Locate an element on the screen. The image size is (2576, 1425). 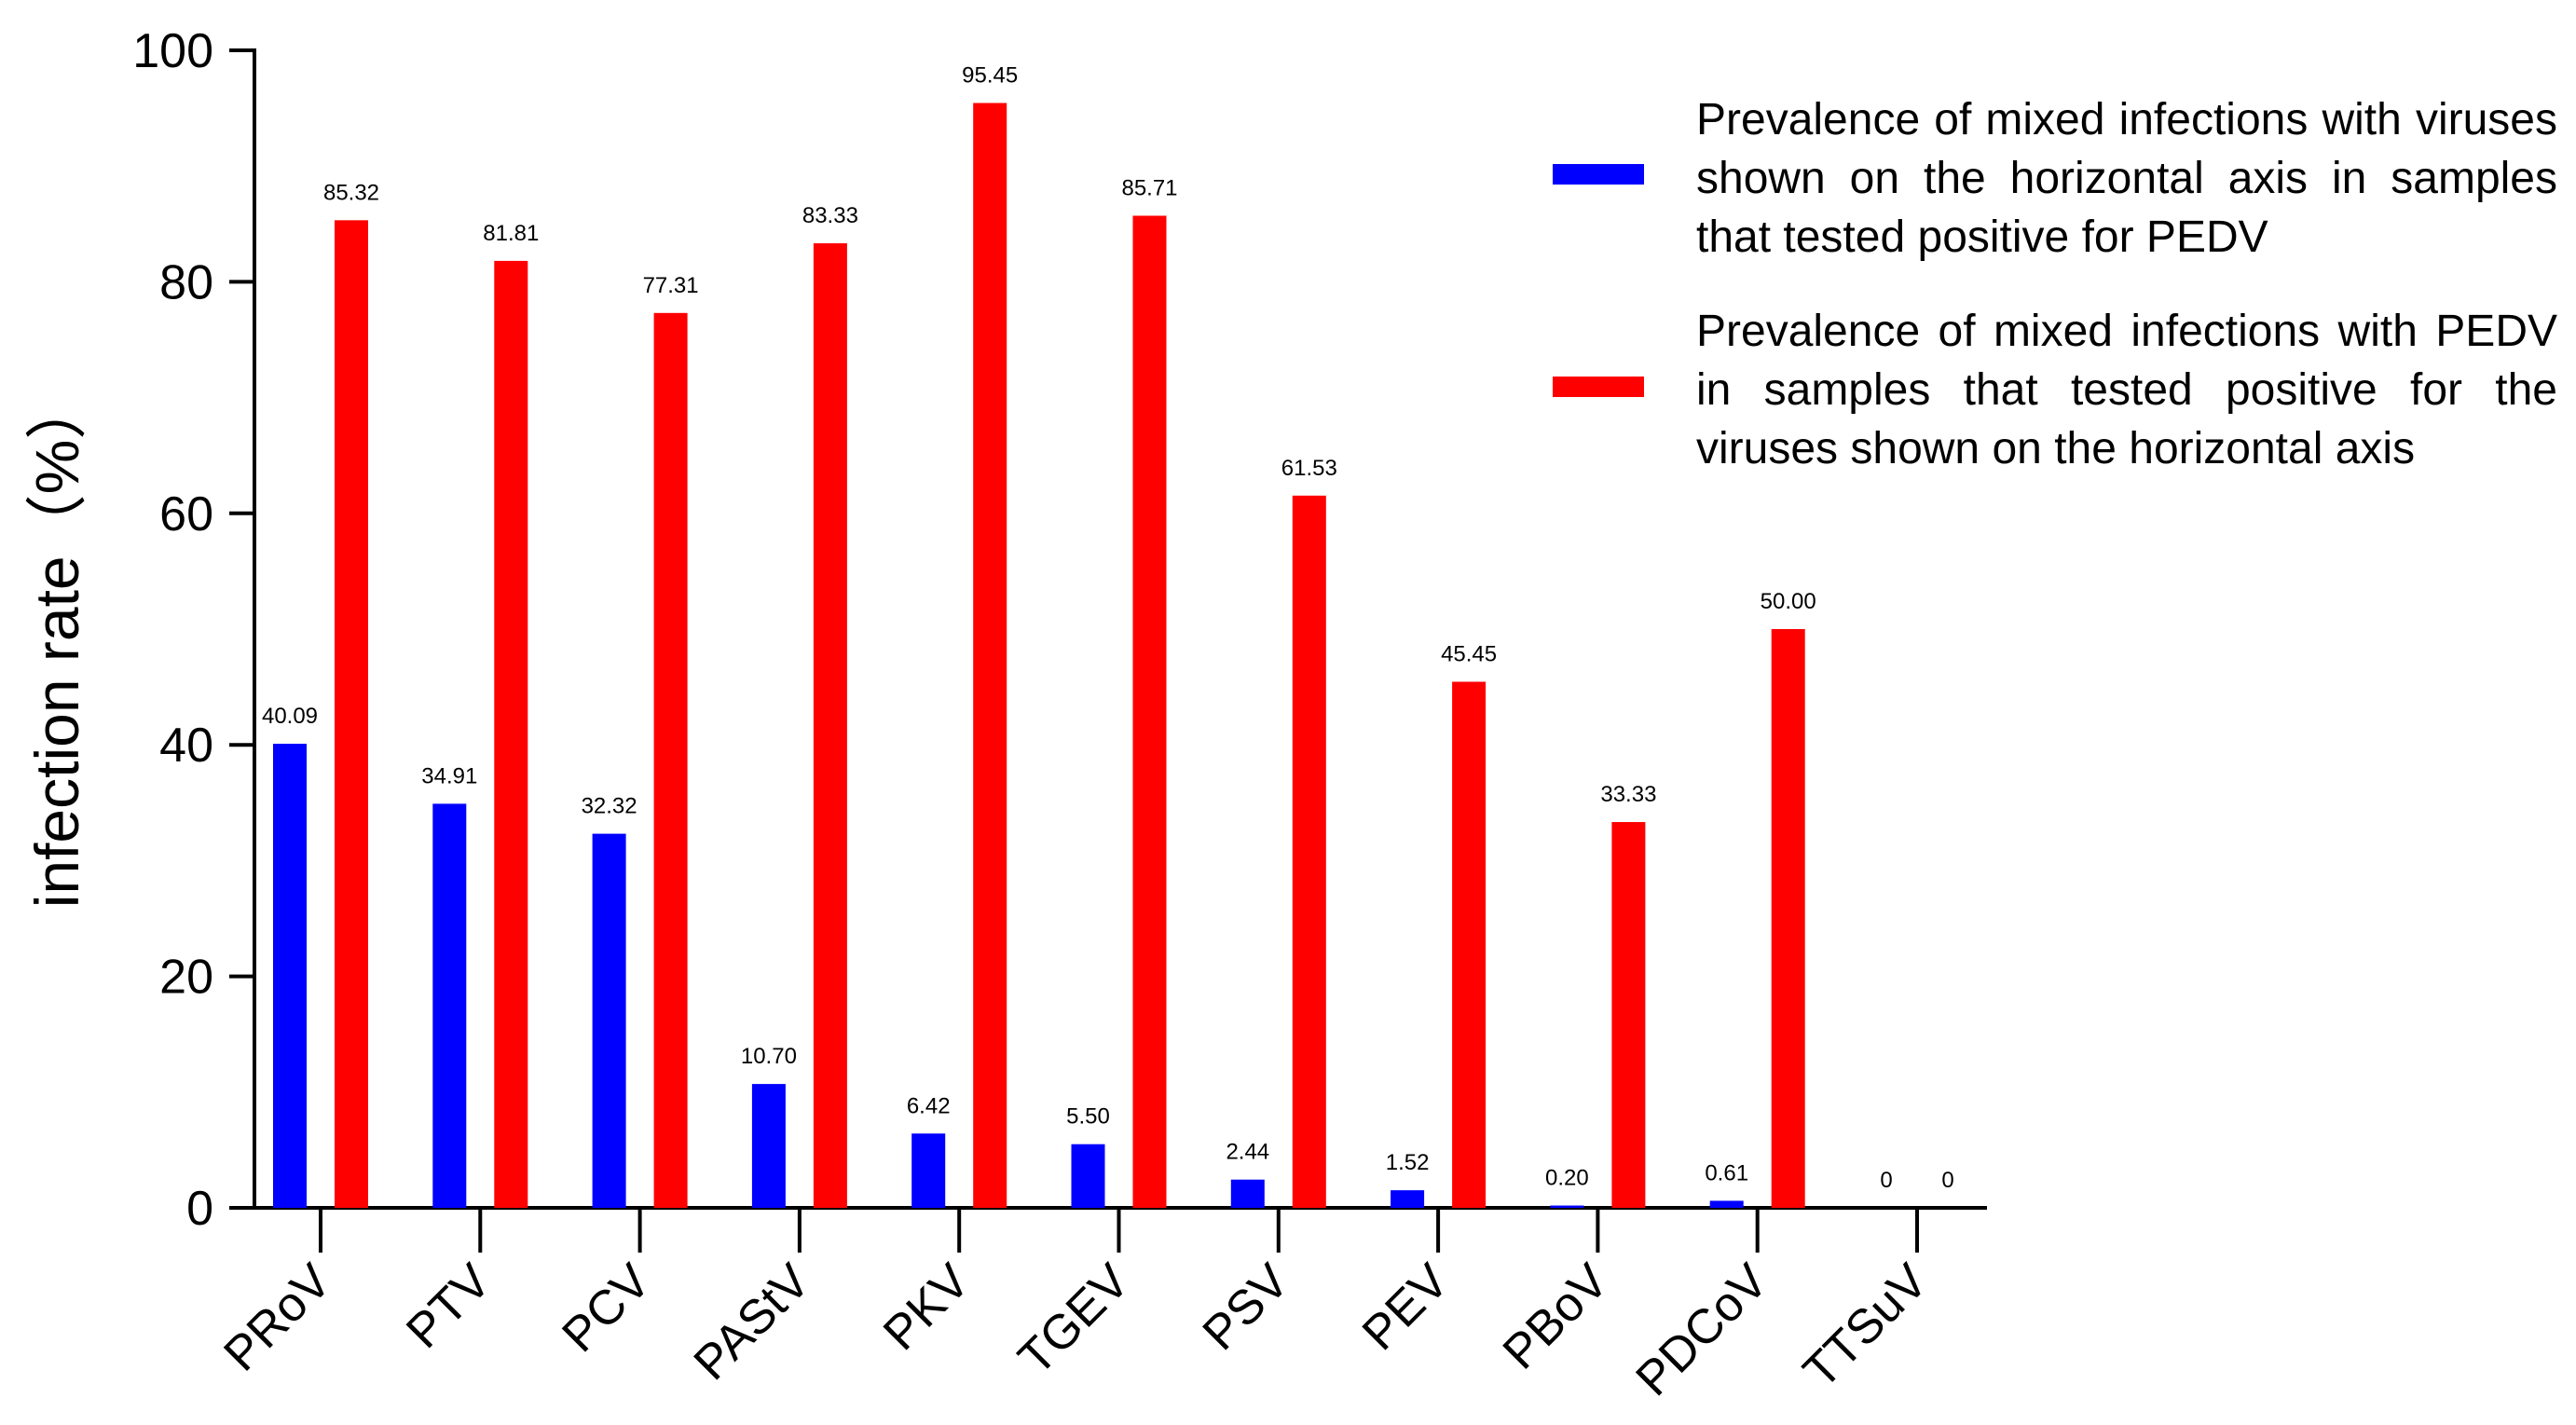
data-label: 61.53 is located at coordinates (1309, 468).